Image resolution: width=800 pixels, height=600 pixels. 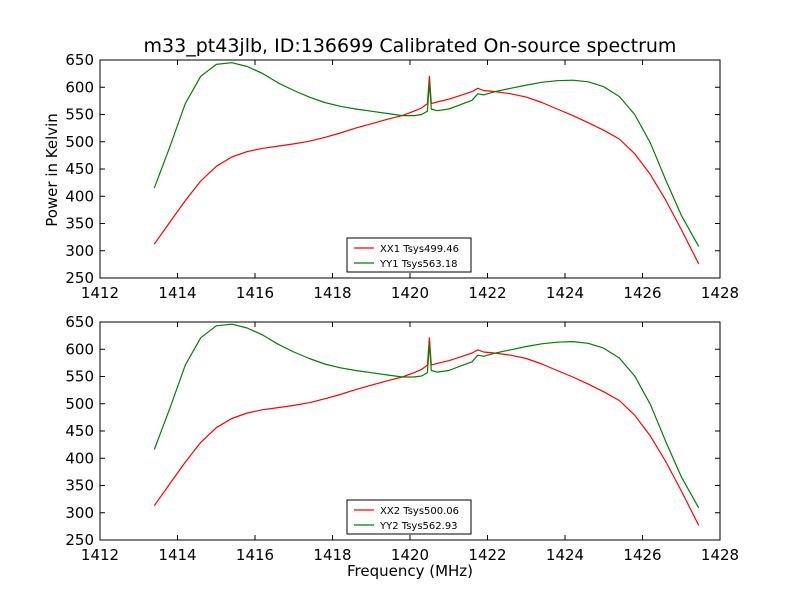 What do you see at coordinates (720, 555) in the screenshot?
I see `bottom-x-tick-label: 1428` at bounding box center [720, 555].